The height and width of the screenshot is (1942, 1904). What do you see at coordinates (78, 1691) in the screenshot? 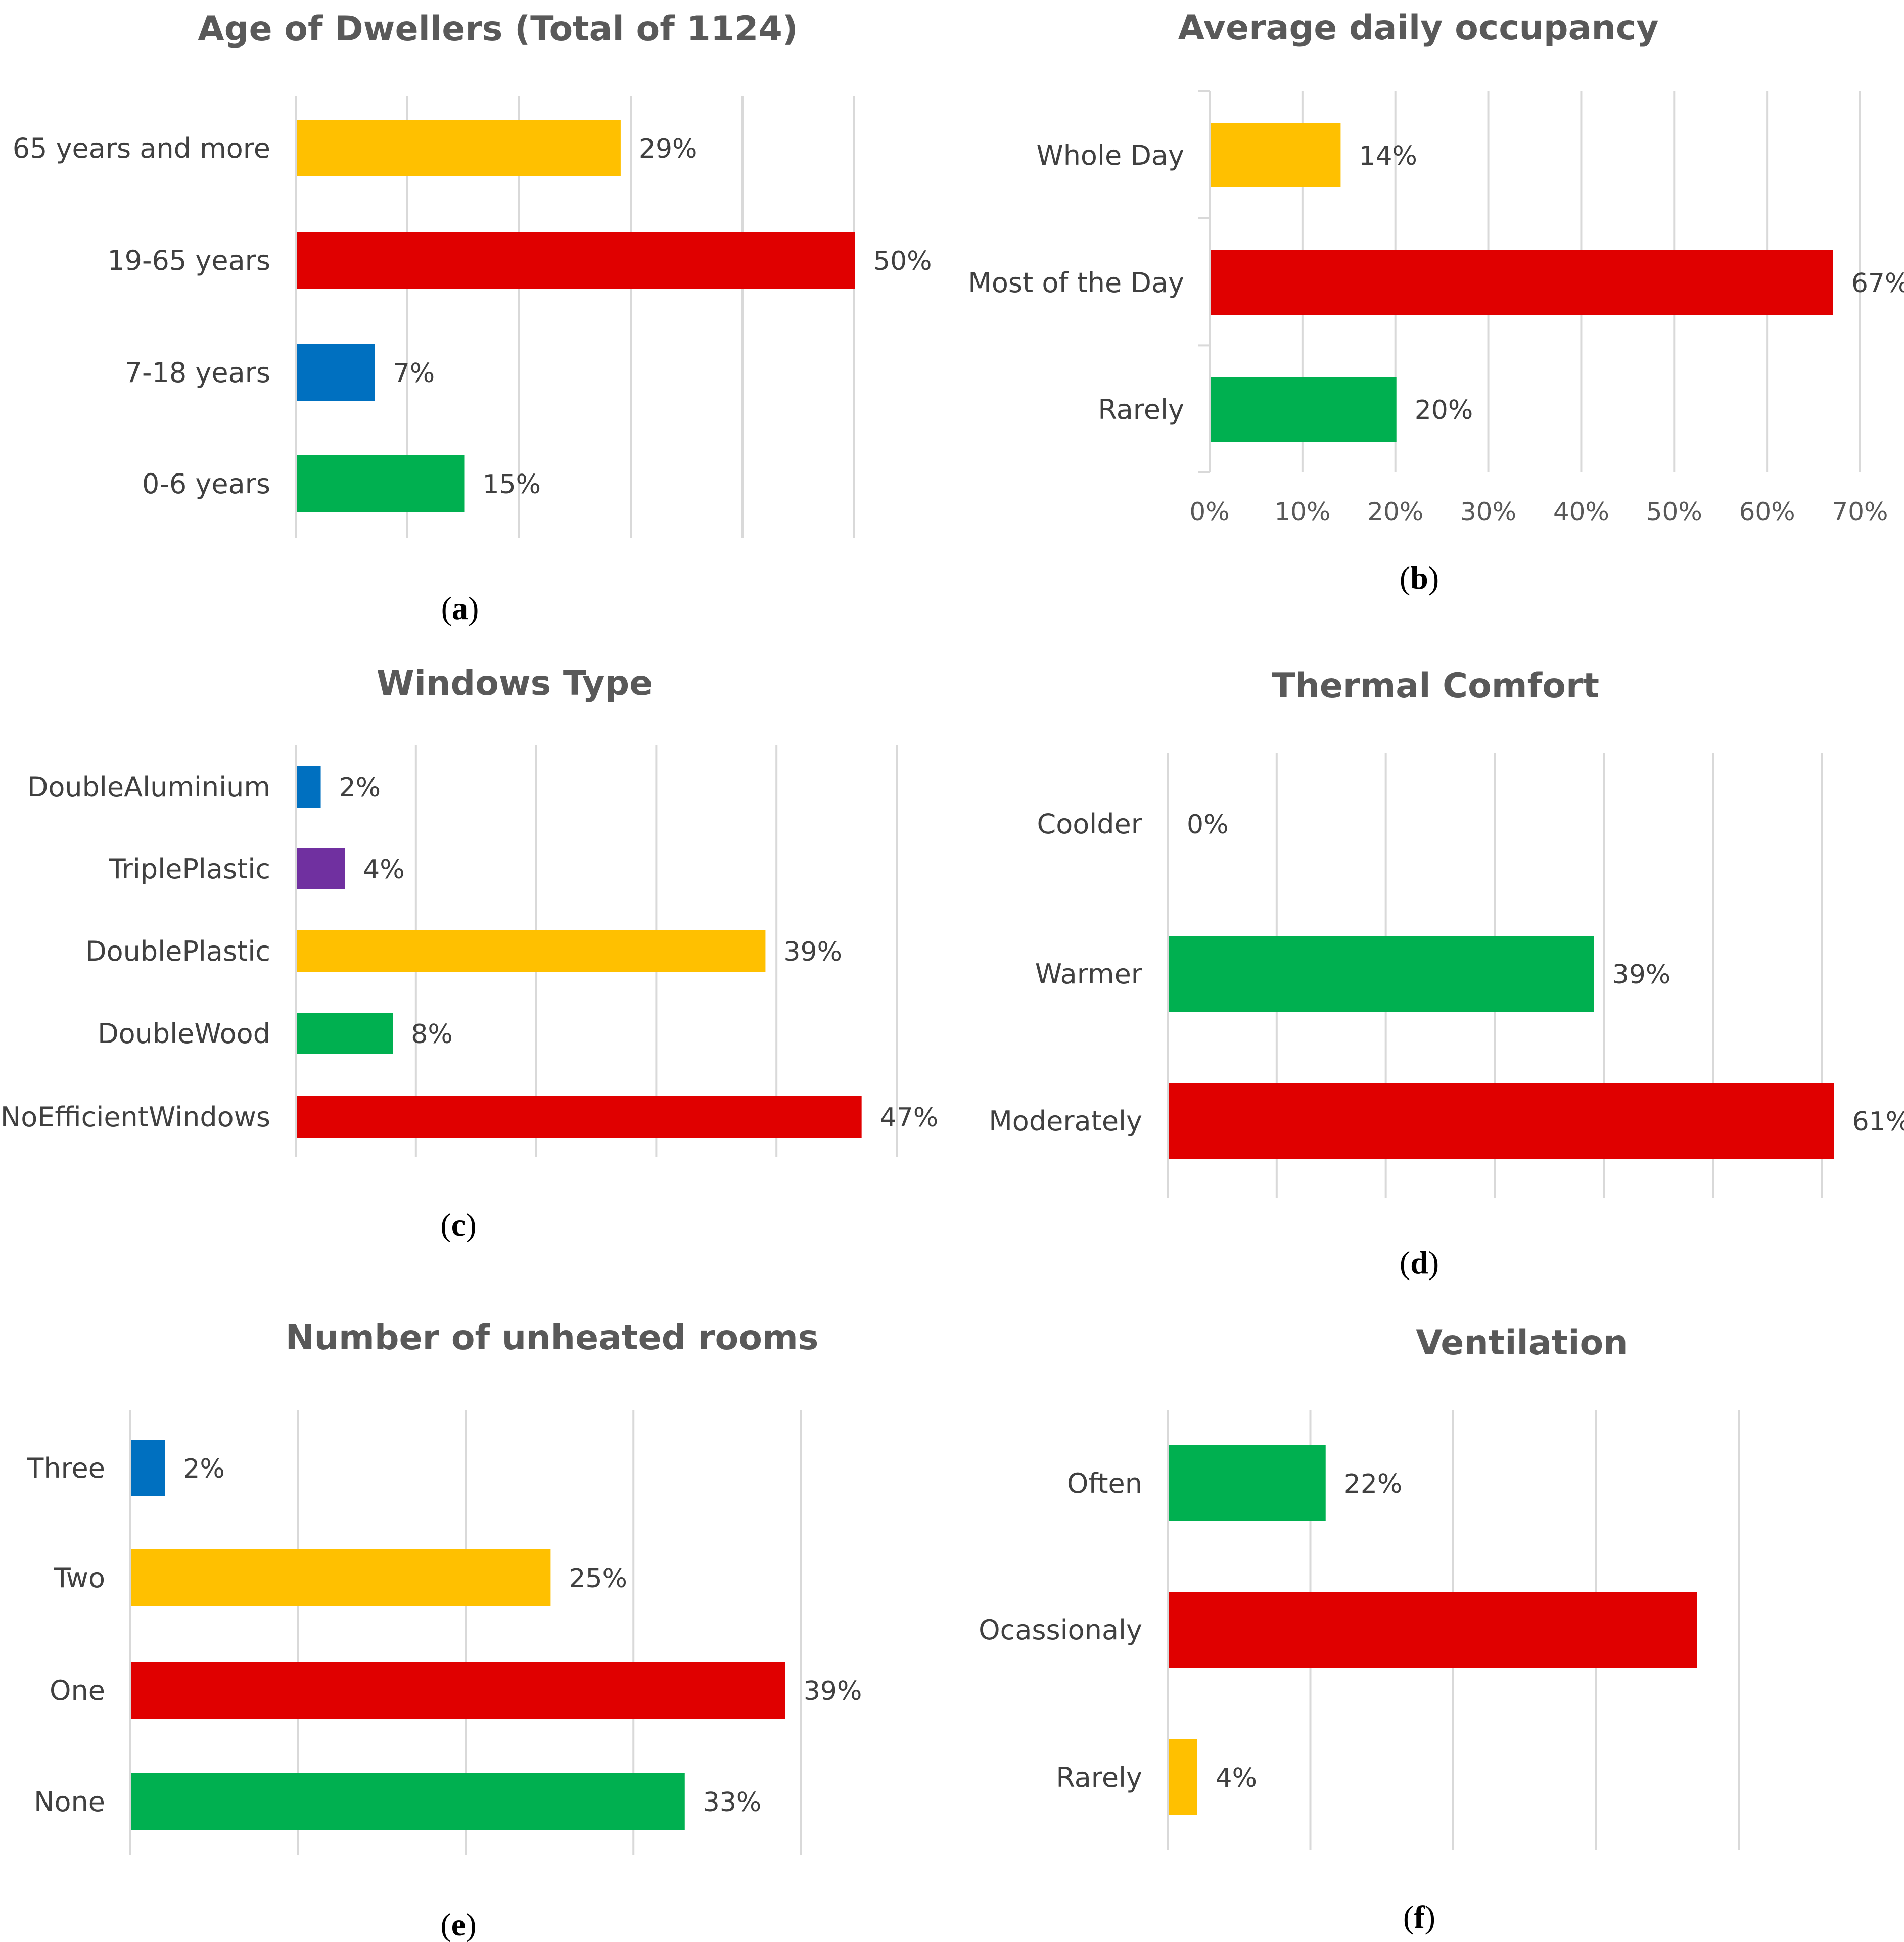
I see `category-label: One` at bounding box center [78, 1691].